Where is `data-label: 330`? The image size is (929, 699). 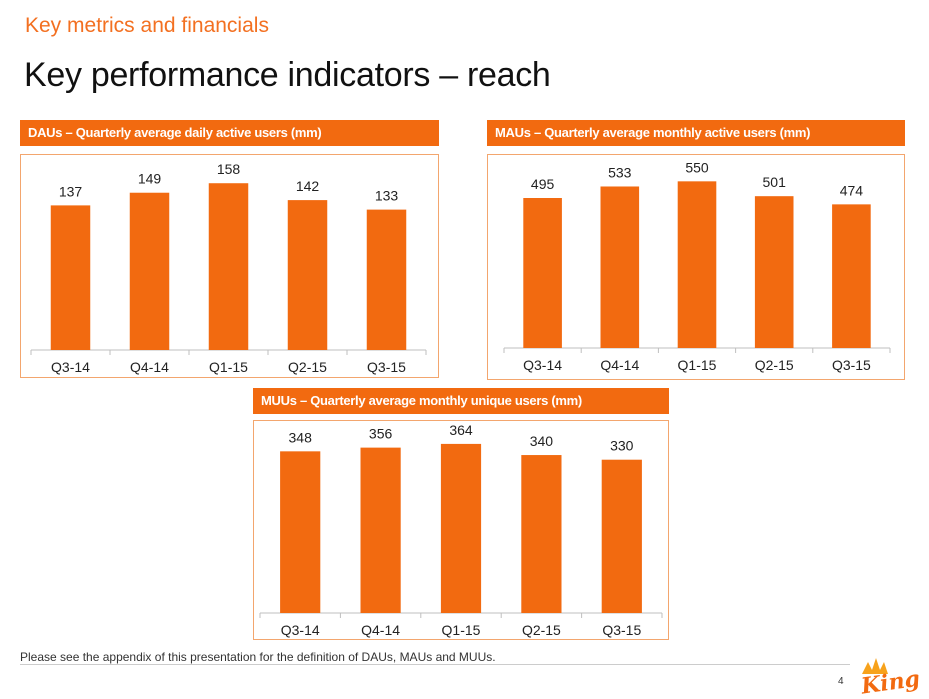 data-label: 330 is located at coordinates (622, 446).